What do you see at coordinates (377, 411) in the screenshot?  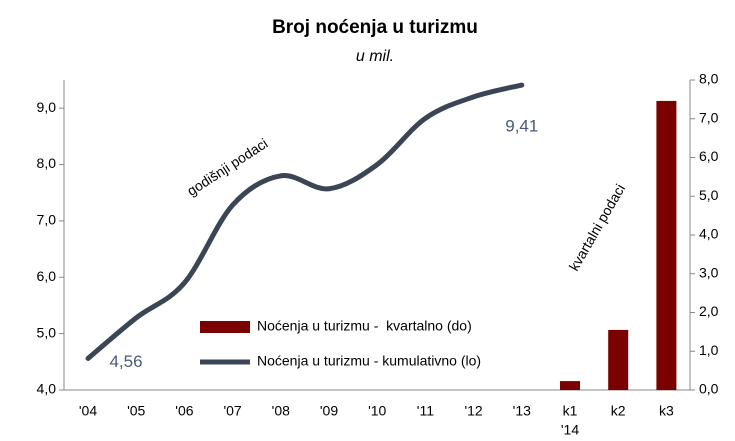 I see `x-tick-label: '10` at bounding box center [377, 411].